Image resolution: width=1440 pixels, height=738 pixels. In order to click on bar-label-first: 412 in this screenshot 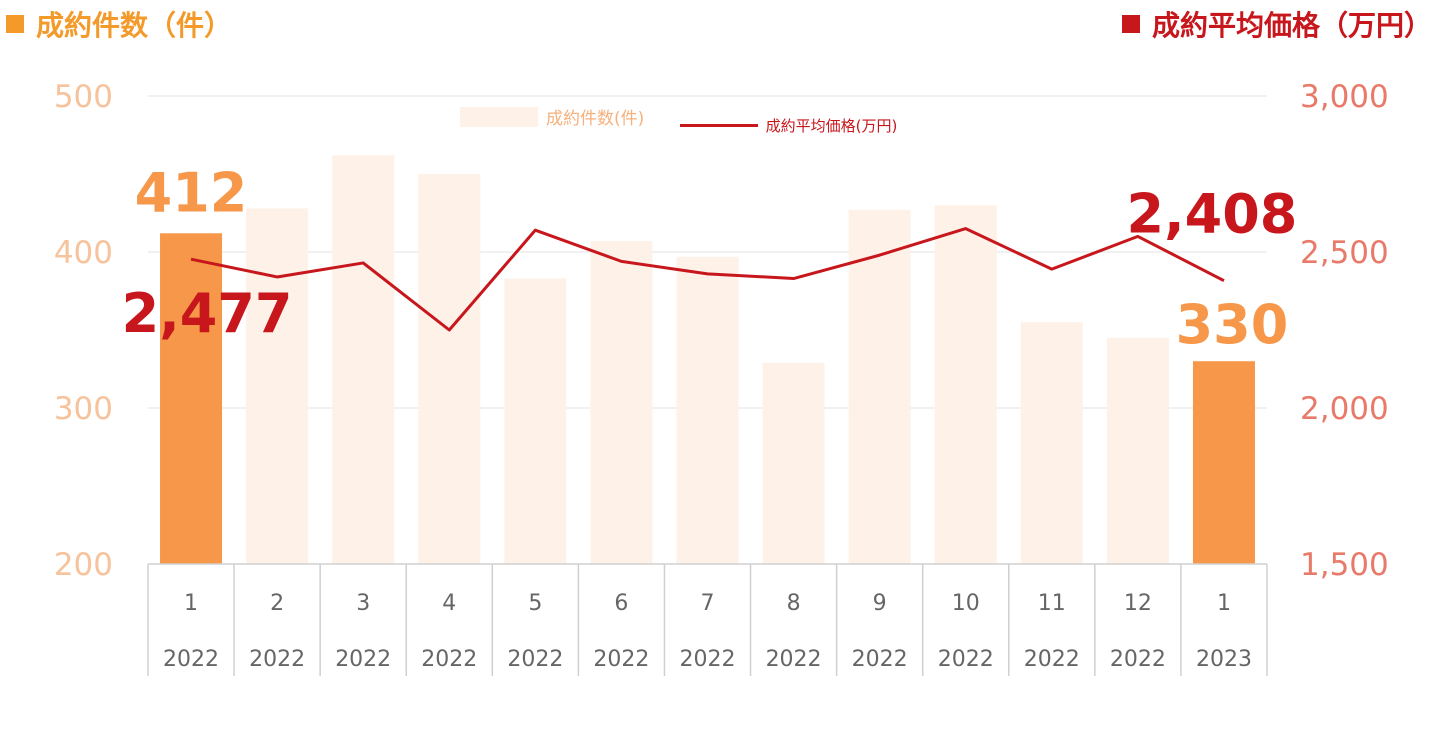, I will do `click(191, 192)`.